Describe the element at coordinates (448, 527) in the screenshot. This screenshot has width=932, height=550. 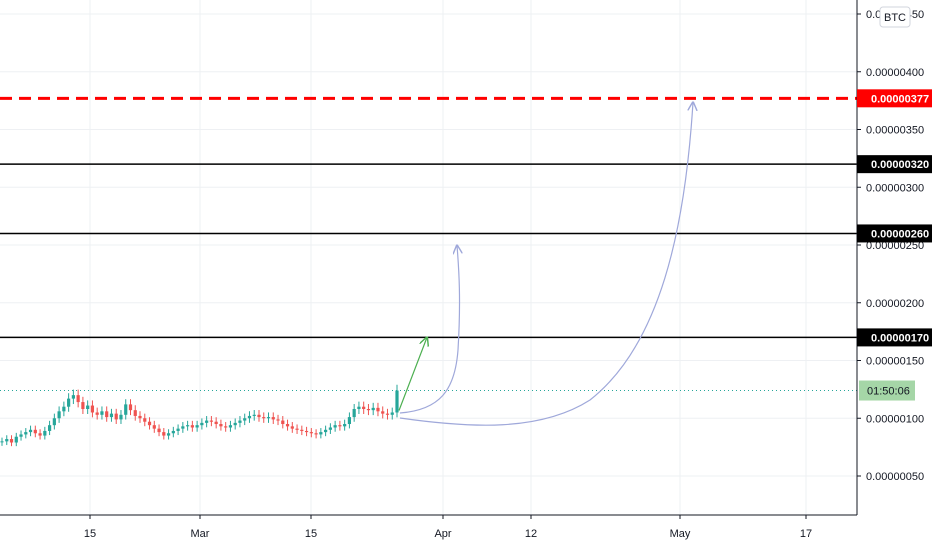
I see `time-axis: 15 Mar 15 Apr 12 May 17` at that location.